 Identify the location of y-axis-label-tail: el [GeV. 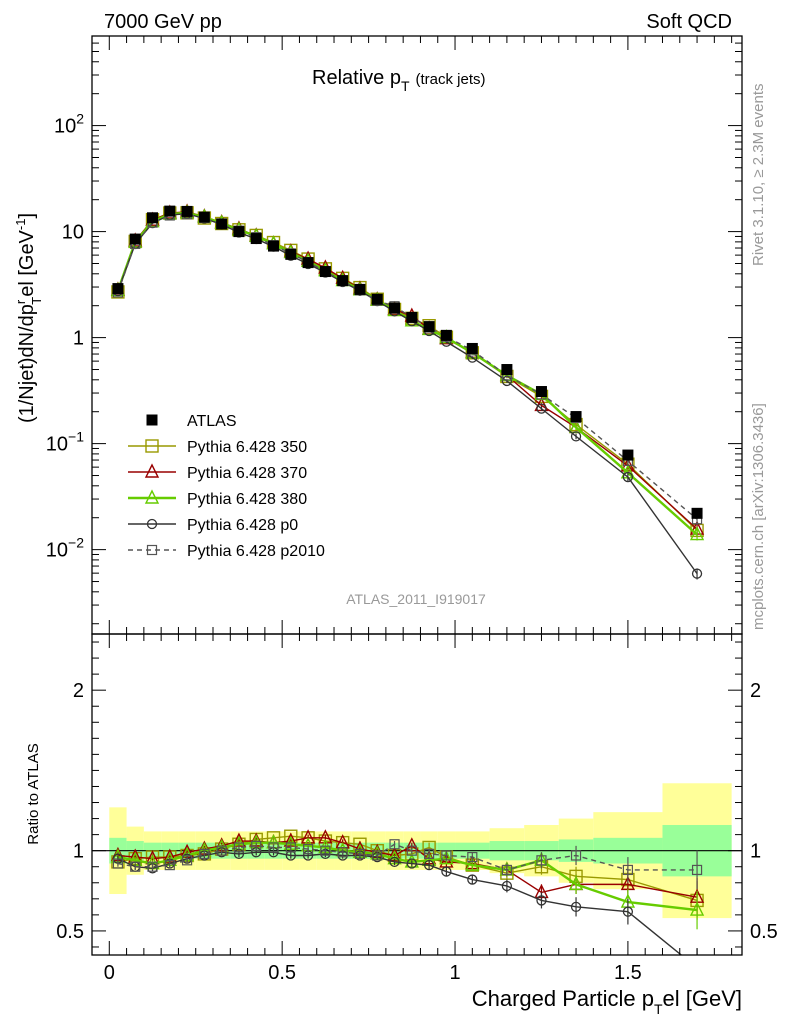
(27, 262).